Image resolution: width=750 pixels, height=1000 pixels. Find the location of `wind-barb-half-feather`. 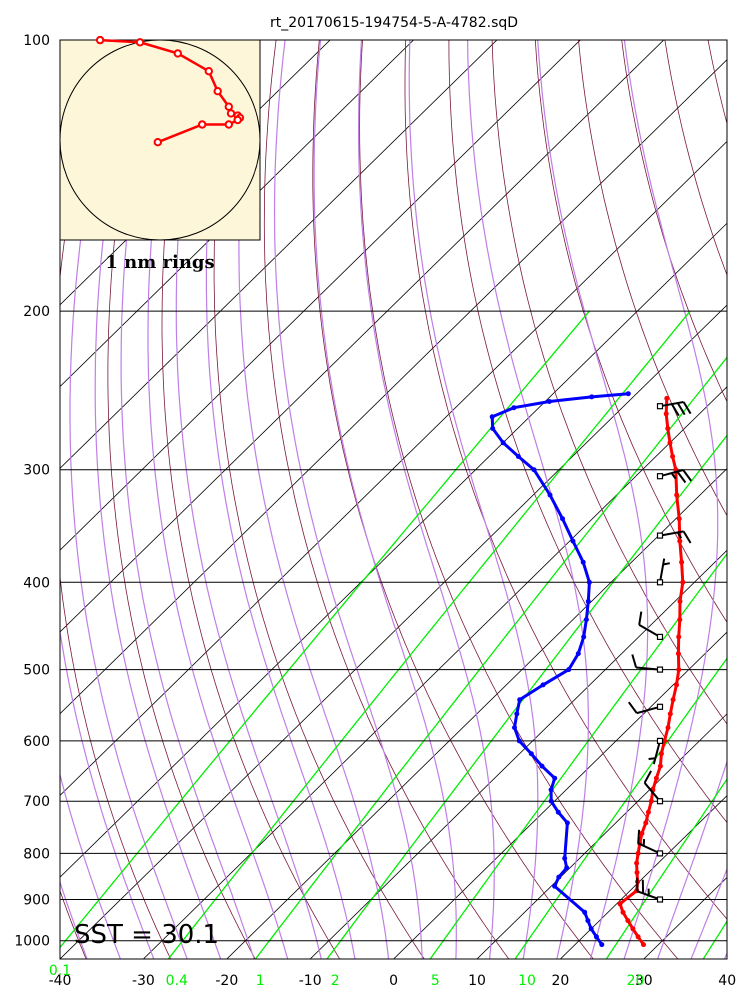

wind-barb-half-feather is located at coordinates (673, 476).